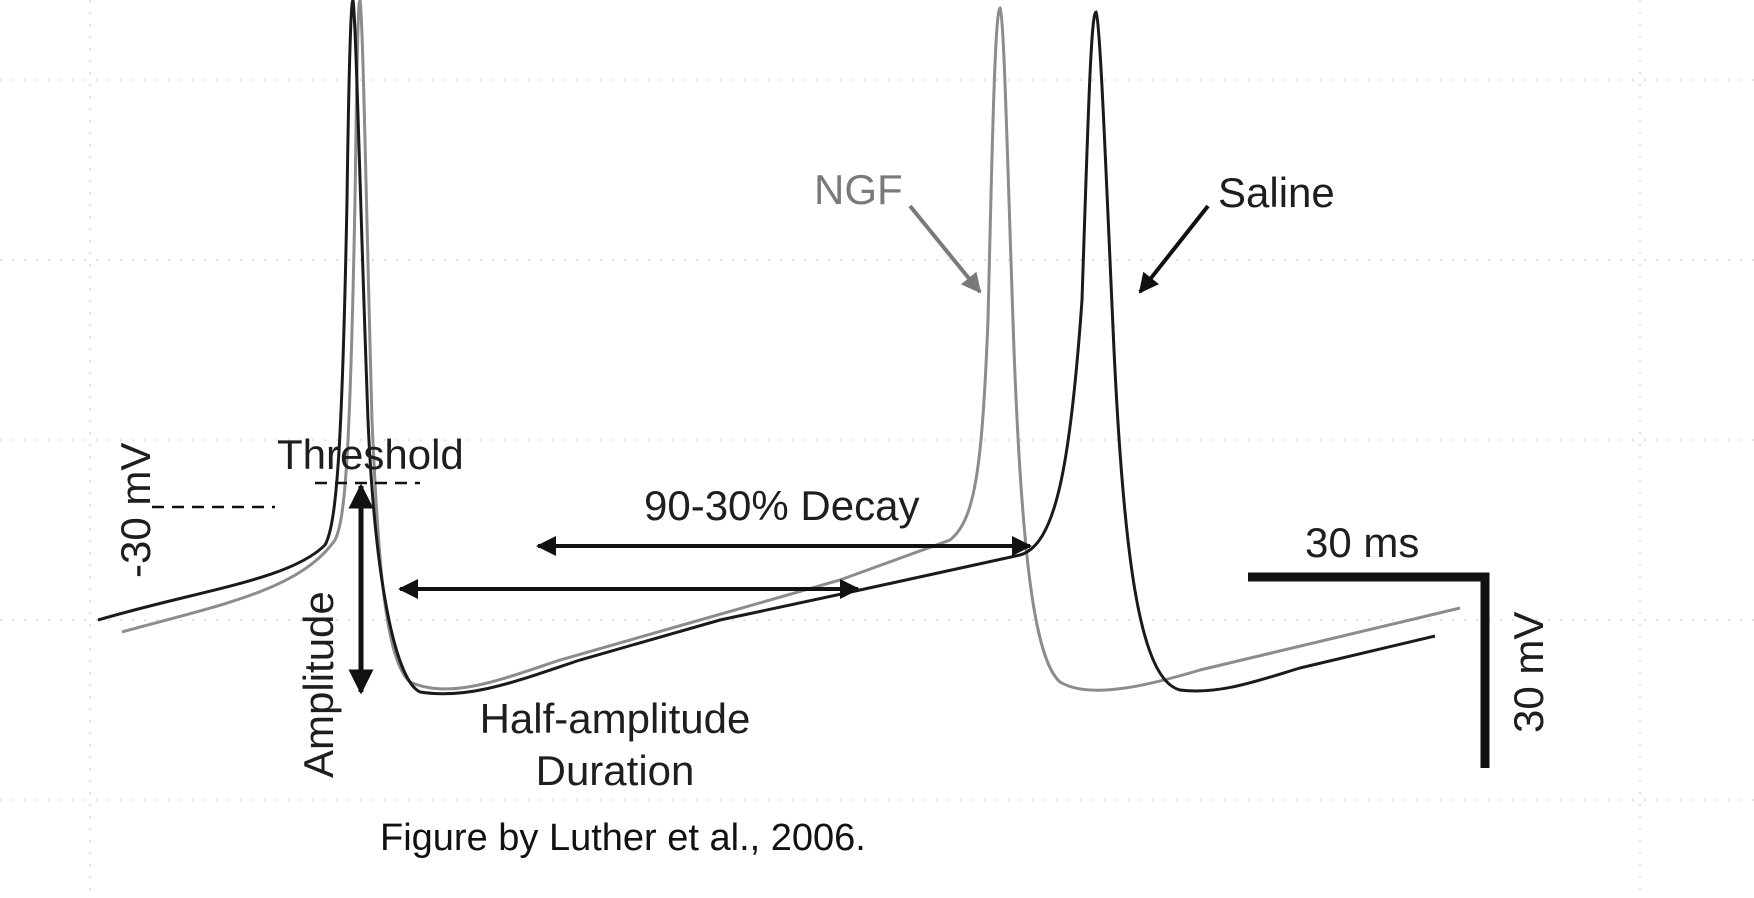  I want to click on half-amplitude-label-line2: Duration, so click(615, 770).